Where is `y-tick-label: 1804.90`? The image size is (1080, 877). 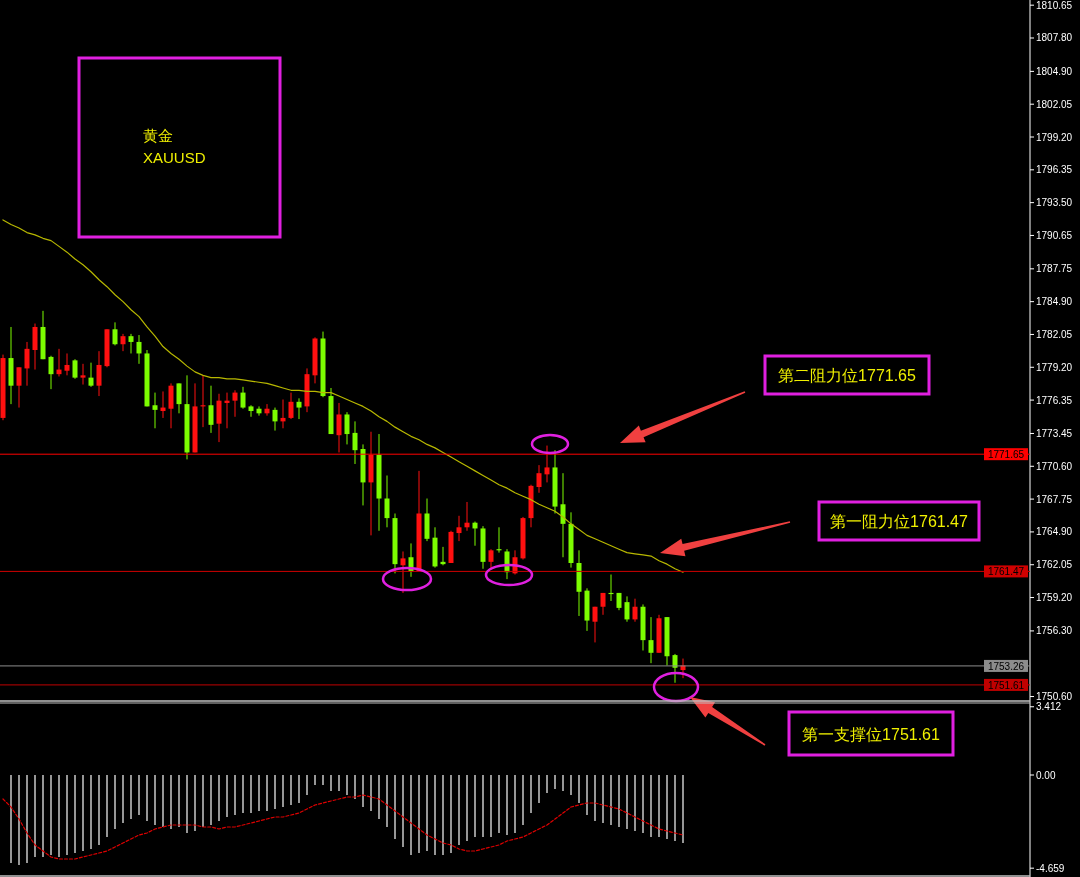 y-tick-label: 1804.90 is located at coordinates (1054, 71).